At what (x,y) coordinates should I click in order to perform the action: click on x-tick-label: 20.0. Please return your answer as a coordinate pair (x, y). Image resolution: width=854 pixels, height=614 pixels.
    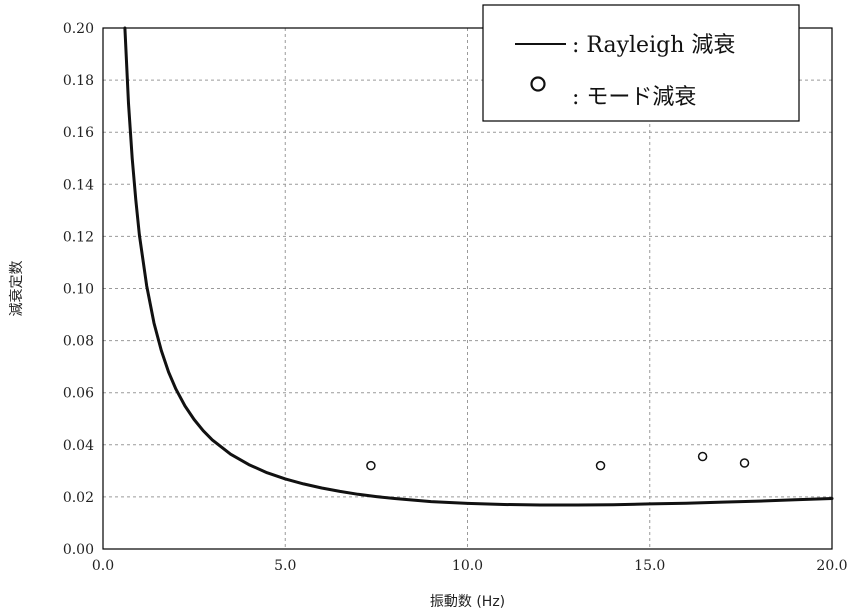
    Looking at the image, I should click on (831, 566).